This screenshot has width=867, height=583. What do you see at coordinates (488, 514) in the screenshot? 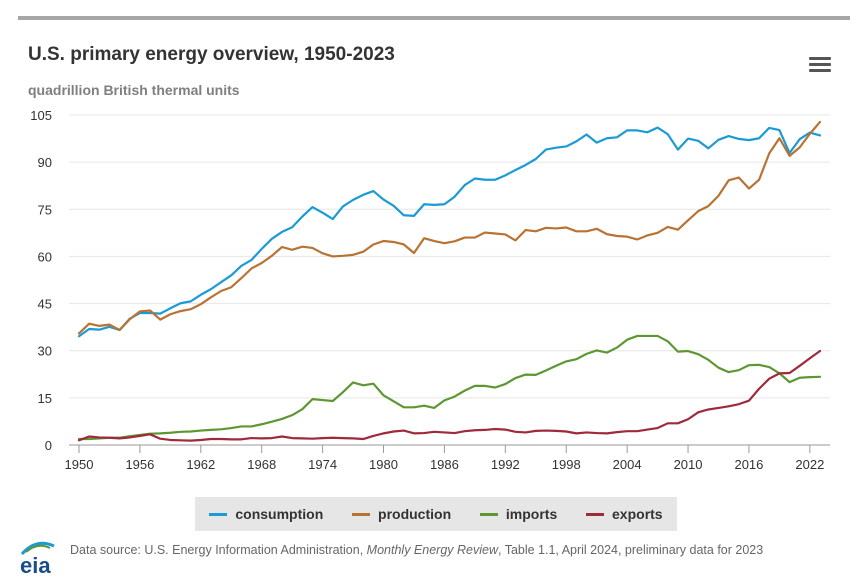
I see `legend-swatch-imports` at bounding box center [488, 514].